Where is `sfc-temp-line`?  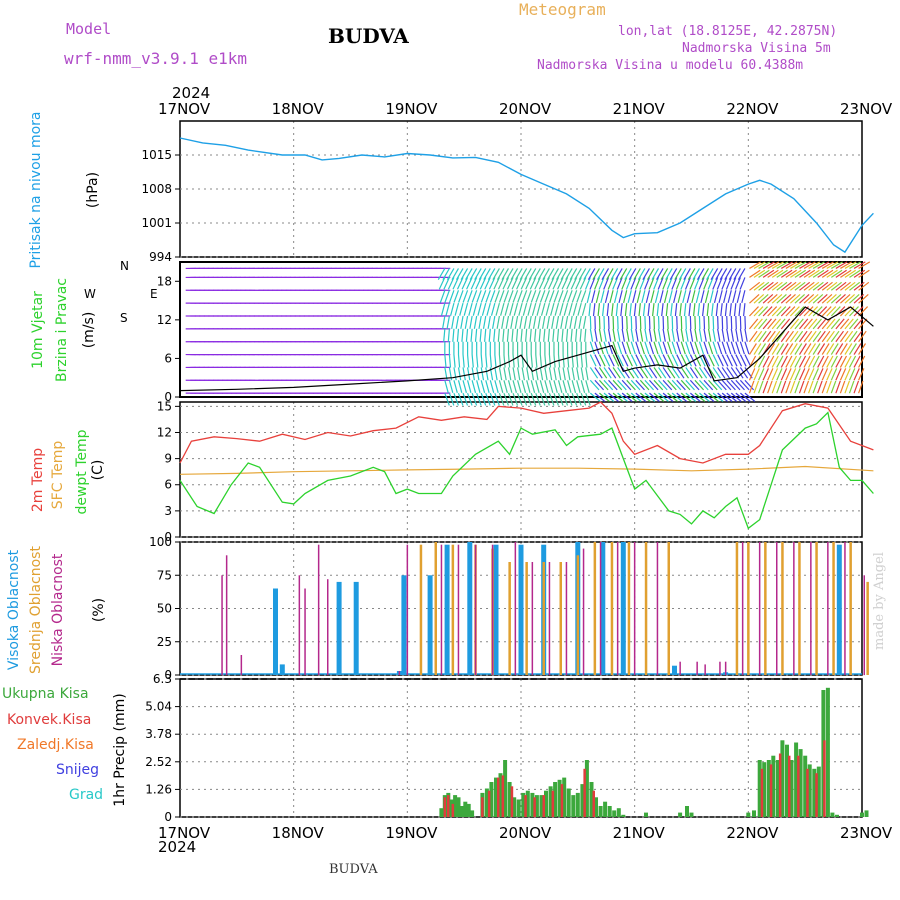
sfc-temp-line is located at coordinates (526, 470).